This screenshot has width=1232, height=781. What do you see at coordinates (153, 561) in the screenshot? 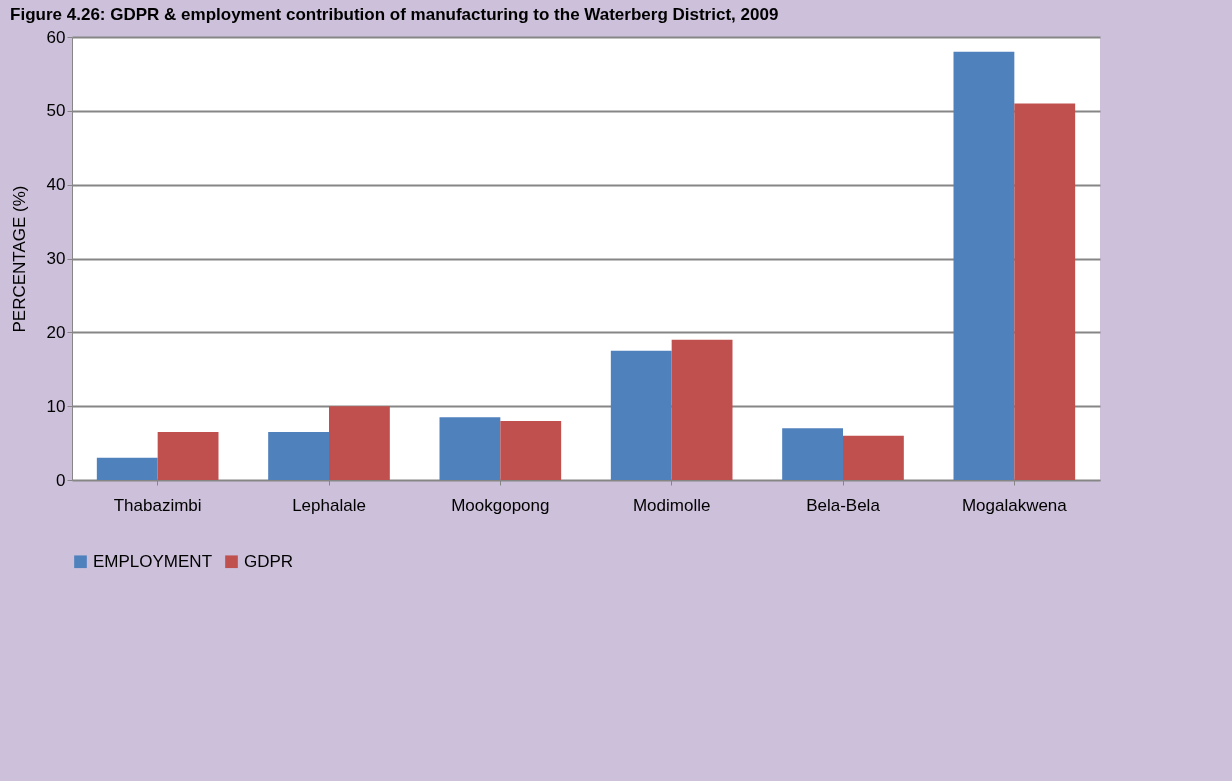
I see `legend-label: EMPLOYMENT` at bounding box center [153, 561].